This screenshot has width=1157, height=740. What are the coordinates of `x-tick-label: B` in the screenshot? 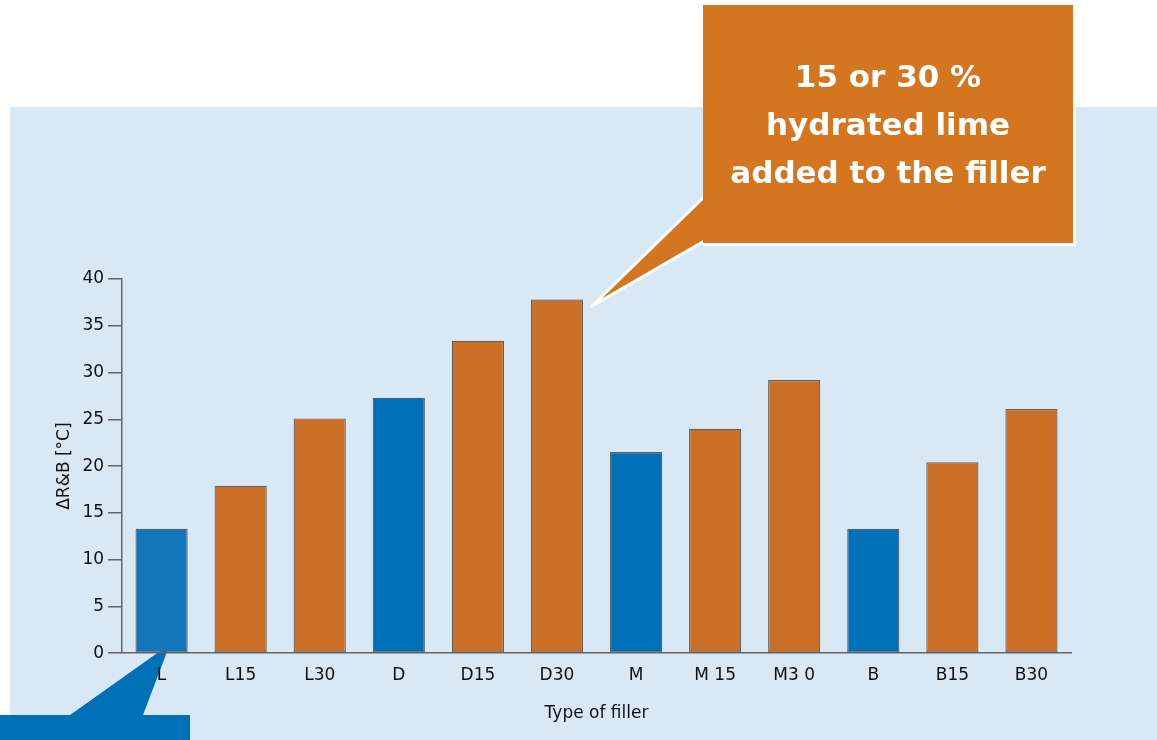 It's located at (873, 673).